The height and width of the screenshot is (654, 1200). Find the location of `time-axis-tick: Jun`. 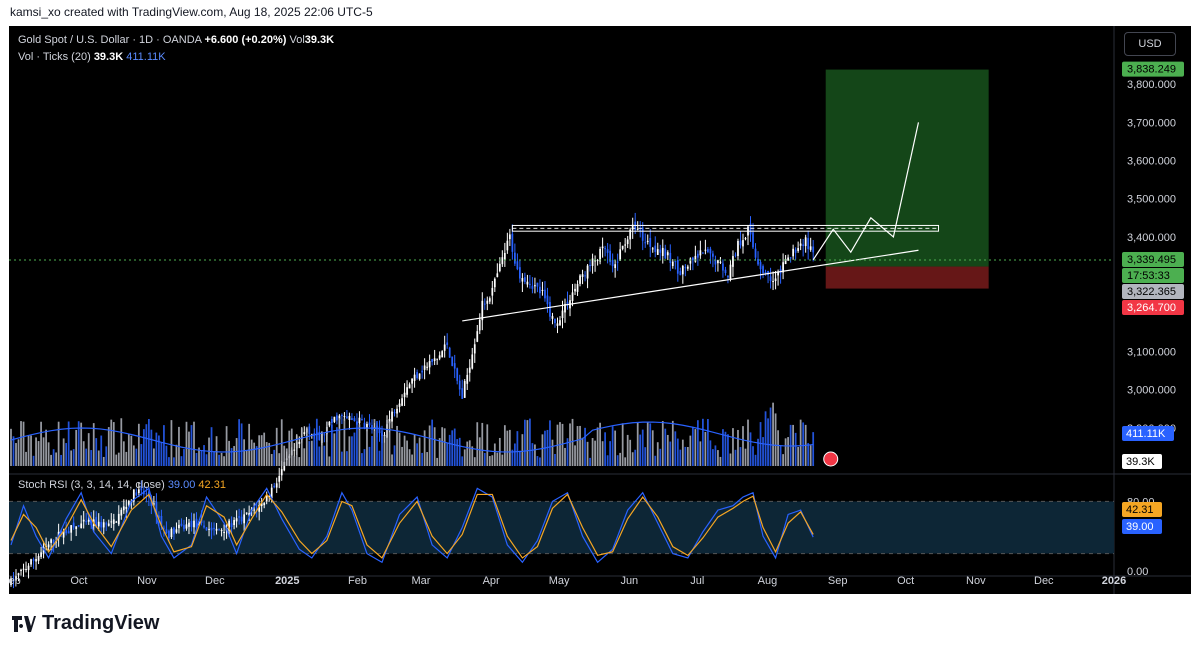

time-axis-tick: Jun is located at coordinates (629, 581).